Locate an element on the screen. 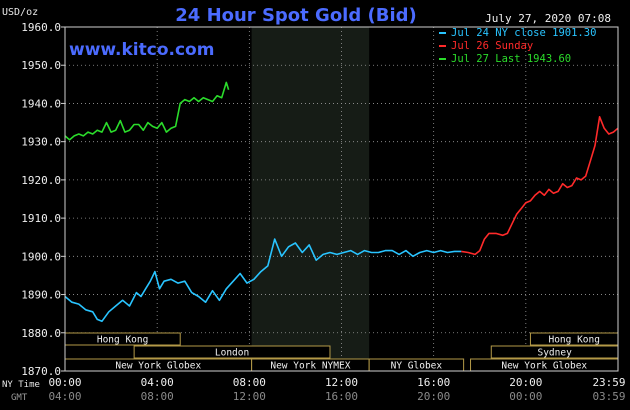  x-tick-label-gmt: 16:00 is located at coordinates (341, 396).